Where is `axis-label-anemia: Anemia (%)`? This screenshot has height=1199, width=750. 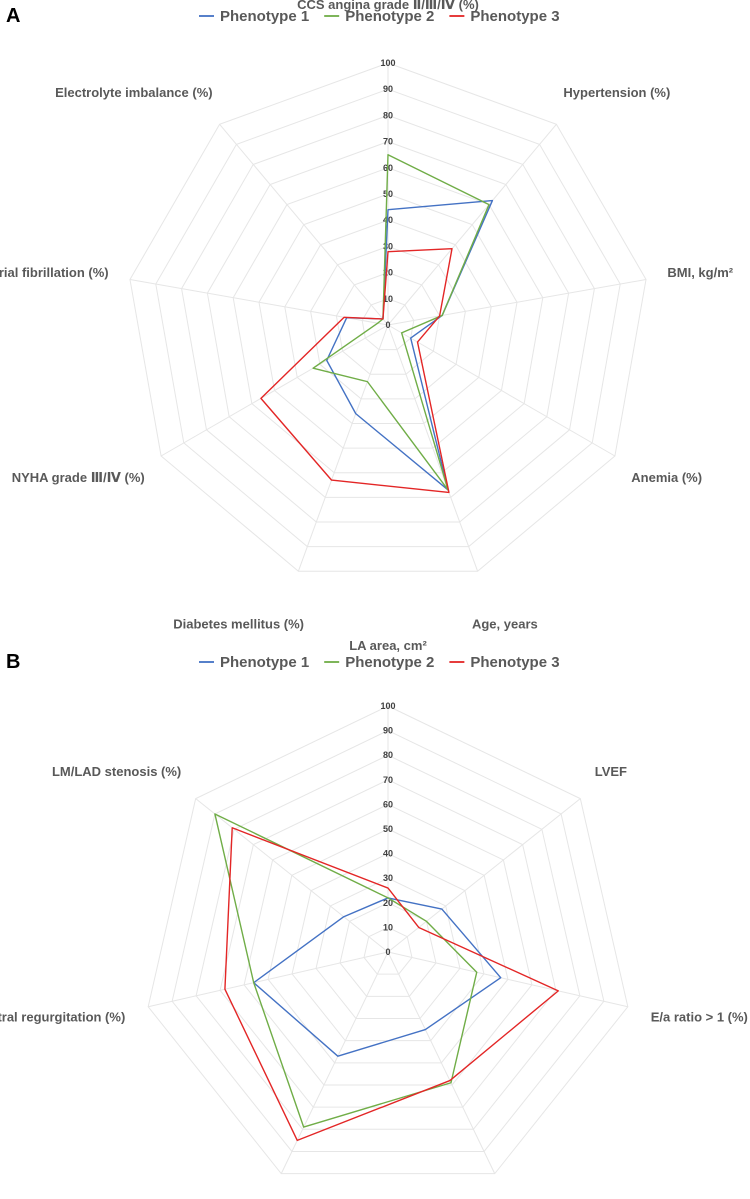 axis-label-anemia: Anemia (%) is located at coordinates (666, 477).